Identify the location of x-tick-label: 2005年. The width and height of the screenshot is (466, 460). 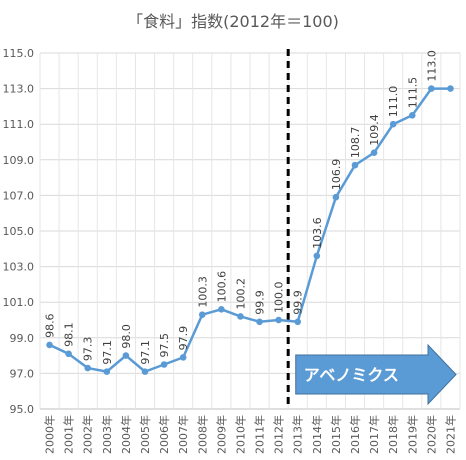
(145, 434).